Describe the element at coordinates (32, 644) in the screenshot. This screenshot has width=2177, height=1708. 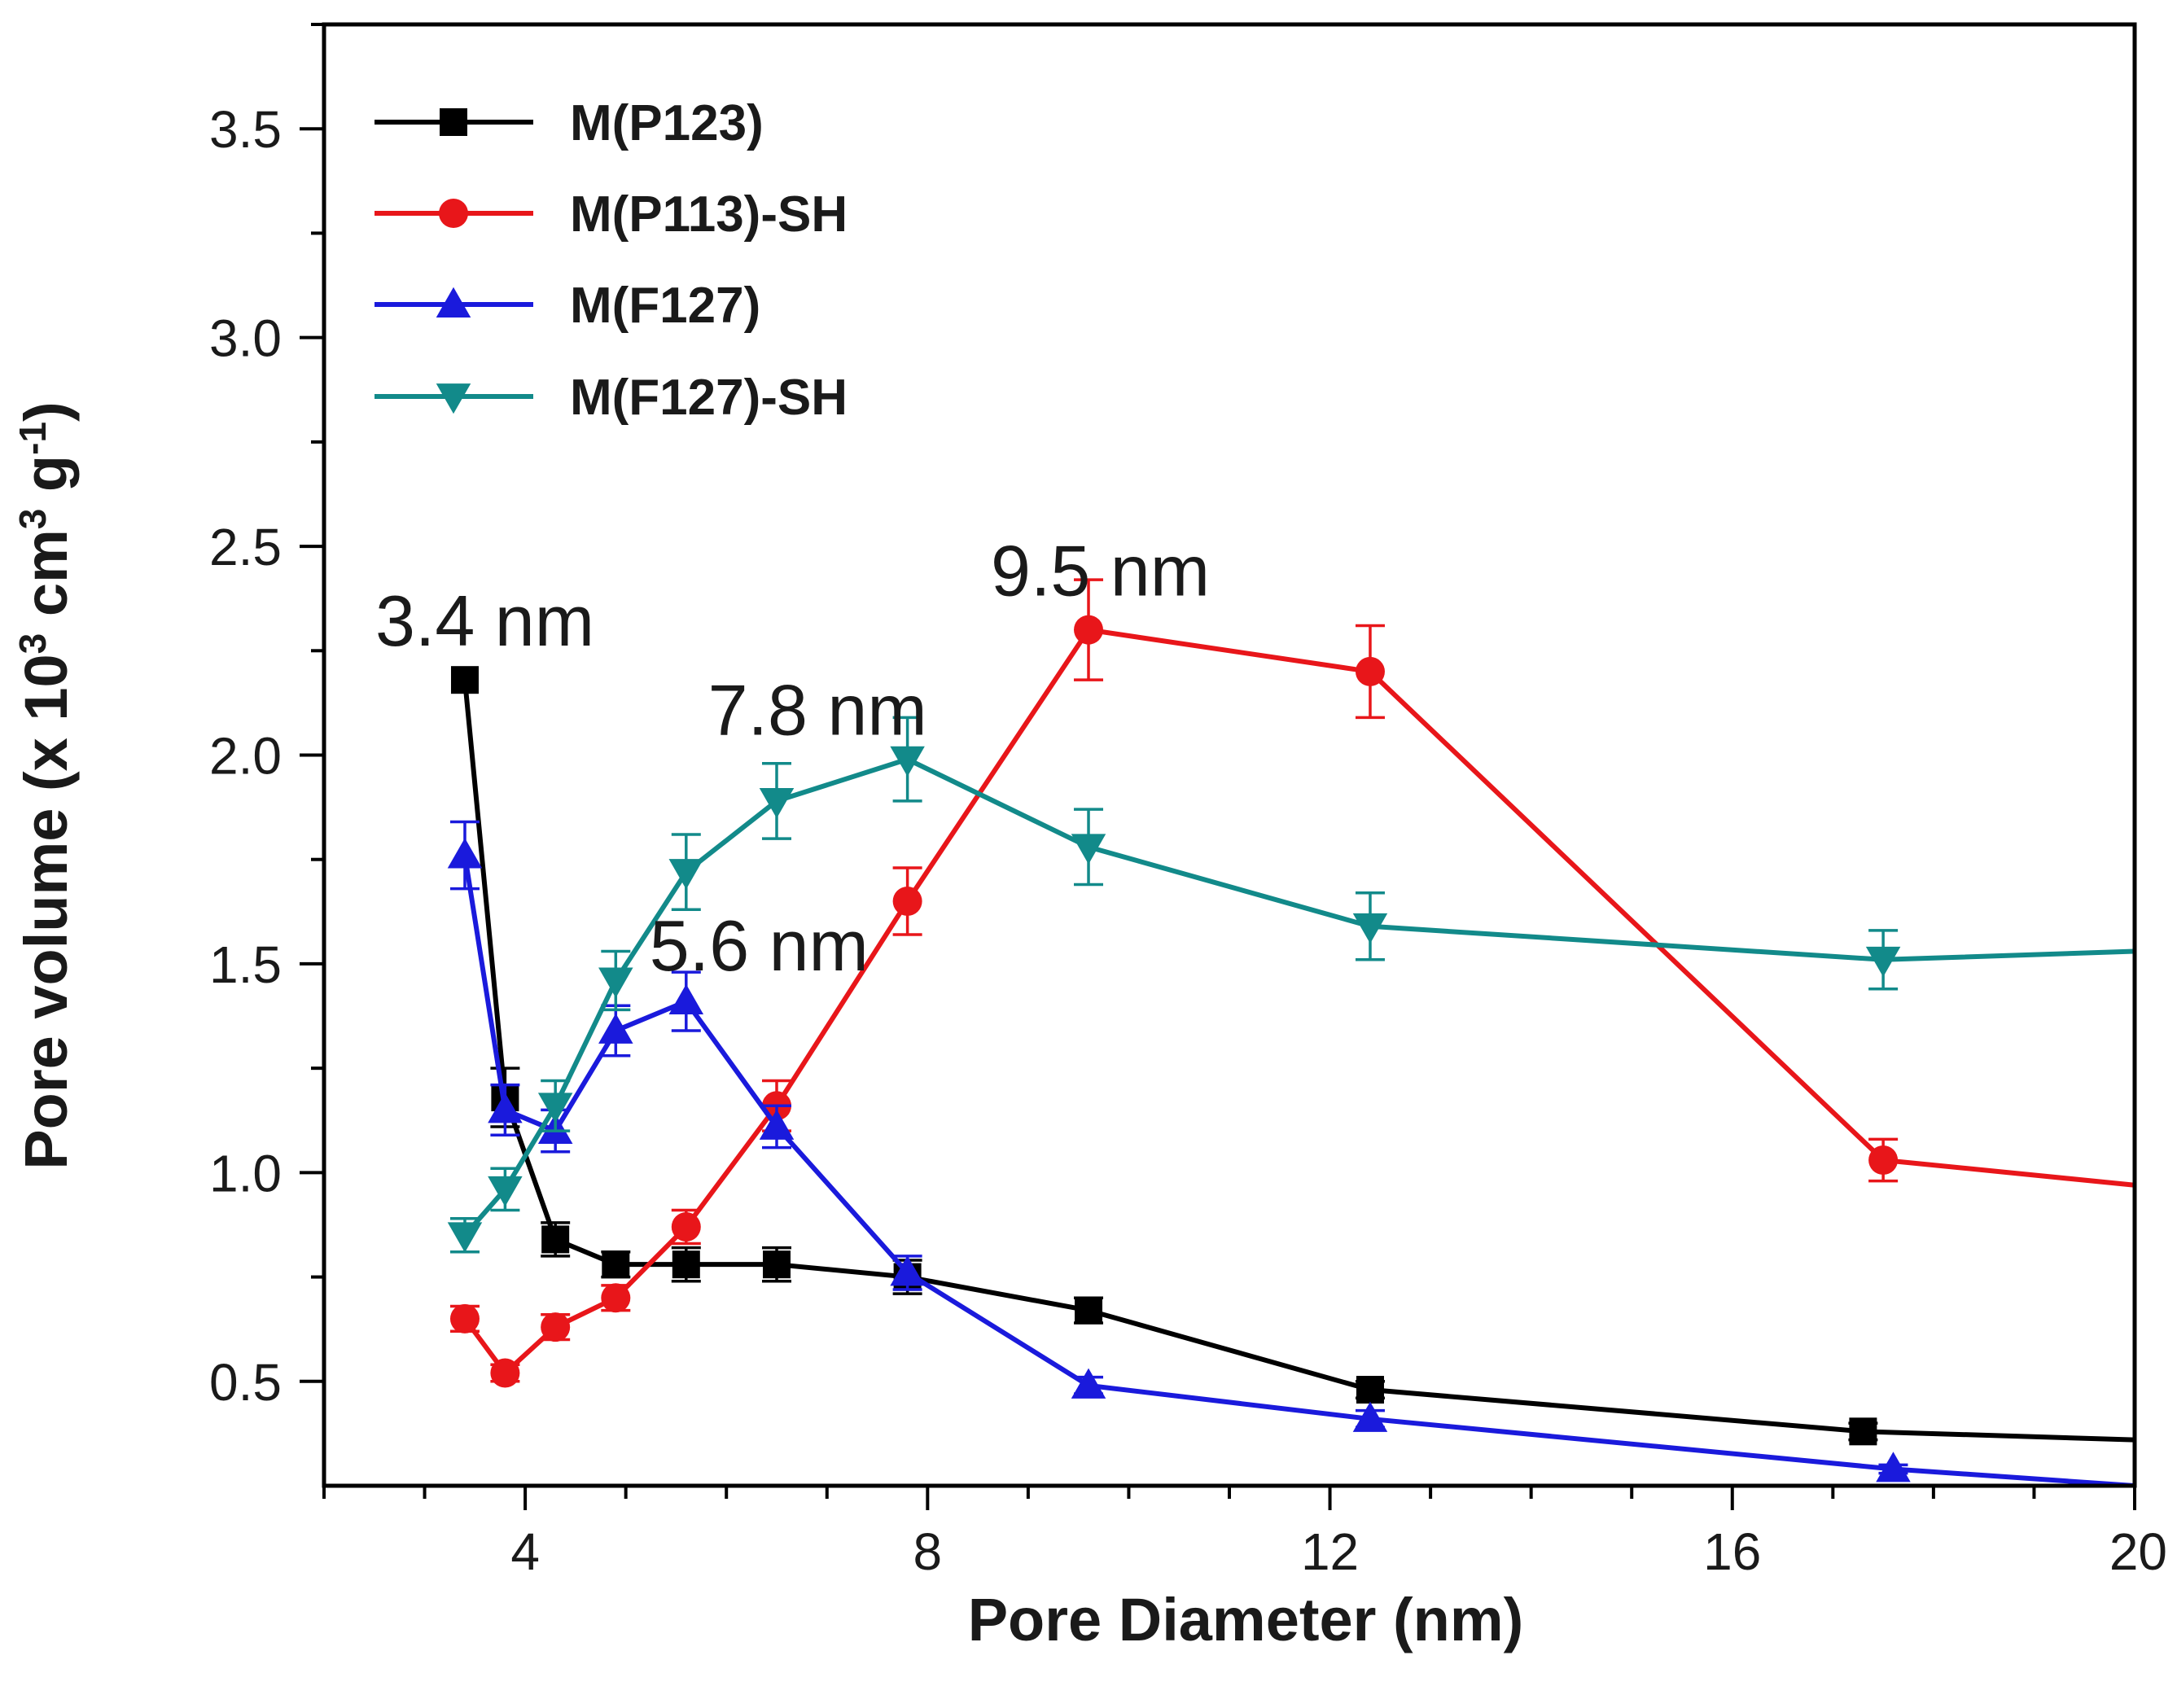
I see `y-axis-title-part-1: 3` at that location.